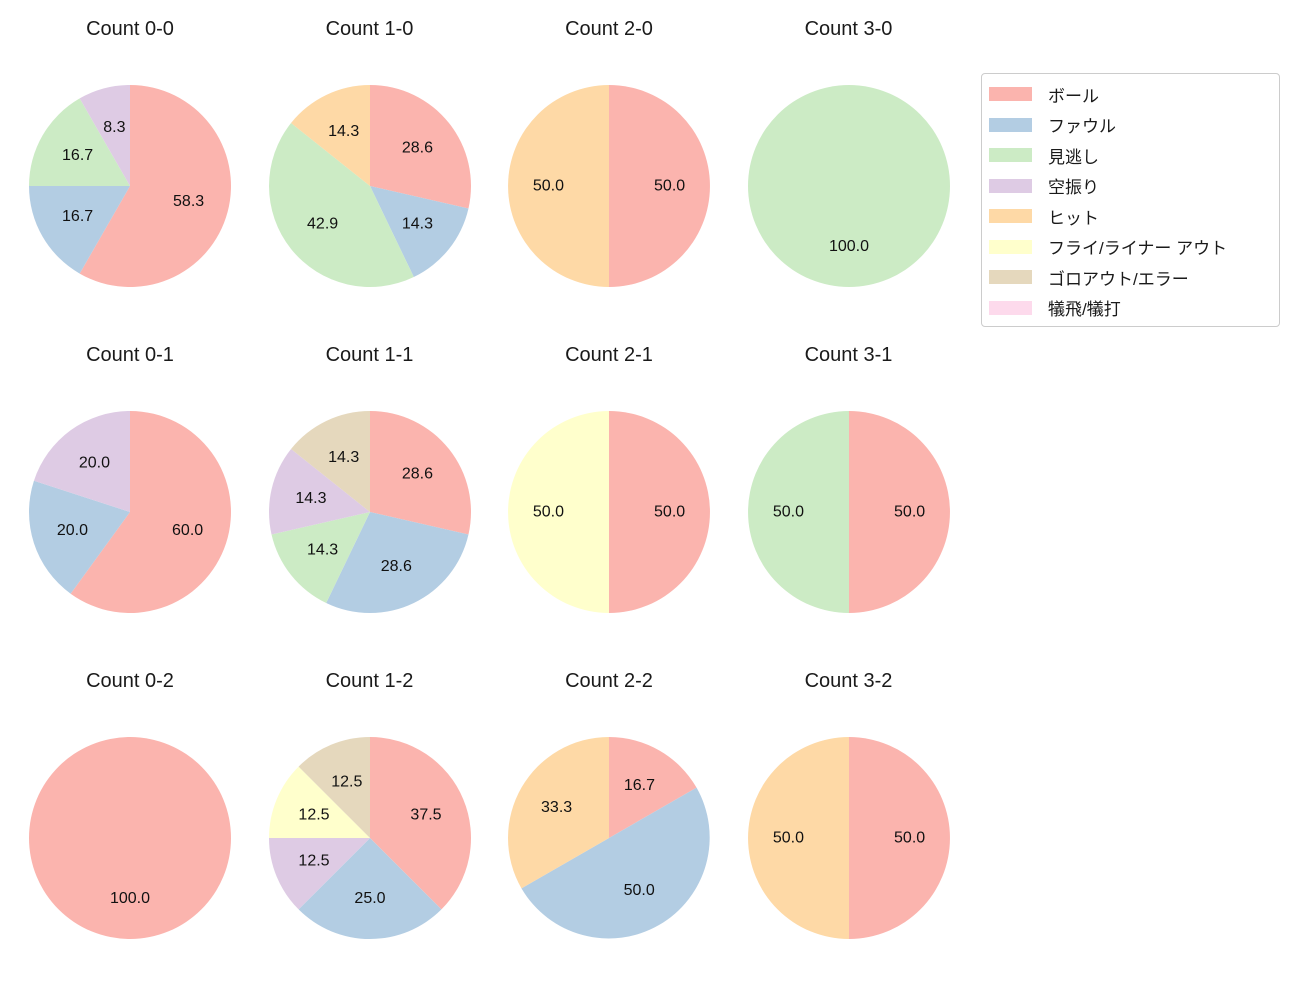 This screenshot has height=1000, width=1300. I want to click on pie-chart: 37.525.012.512.512.5, so click(369, 838).